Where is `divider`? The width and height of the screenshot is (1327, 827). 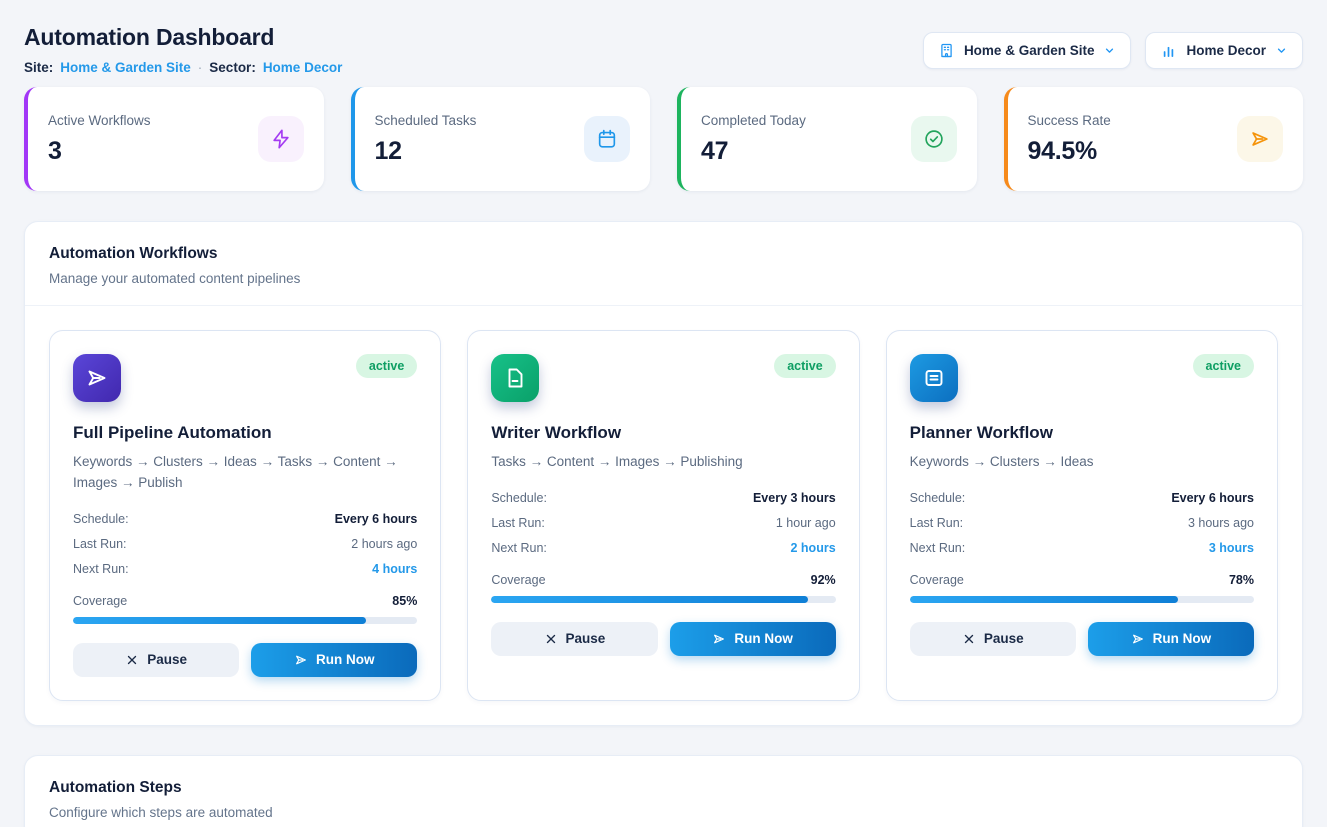
divider is located at coordinates (663, 305).